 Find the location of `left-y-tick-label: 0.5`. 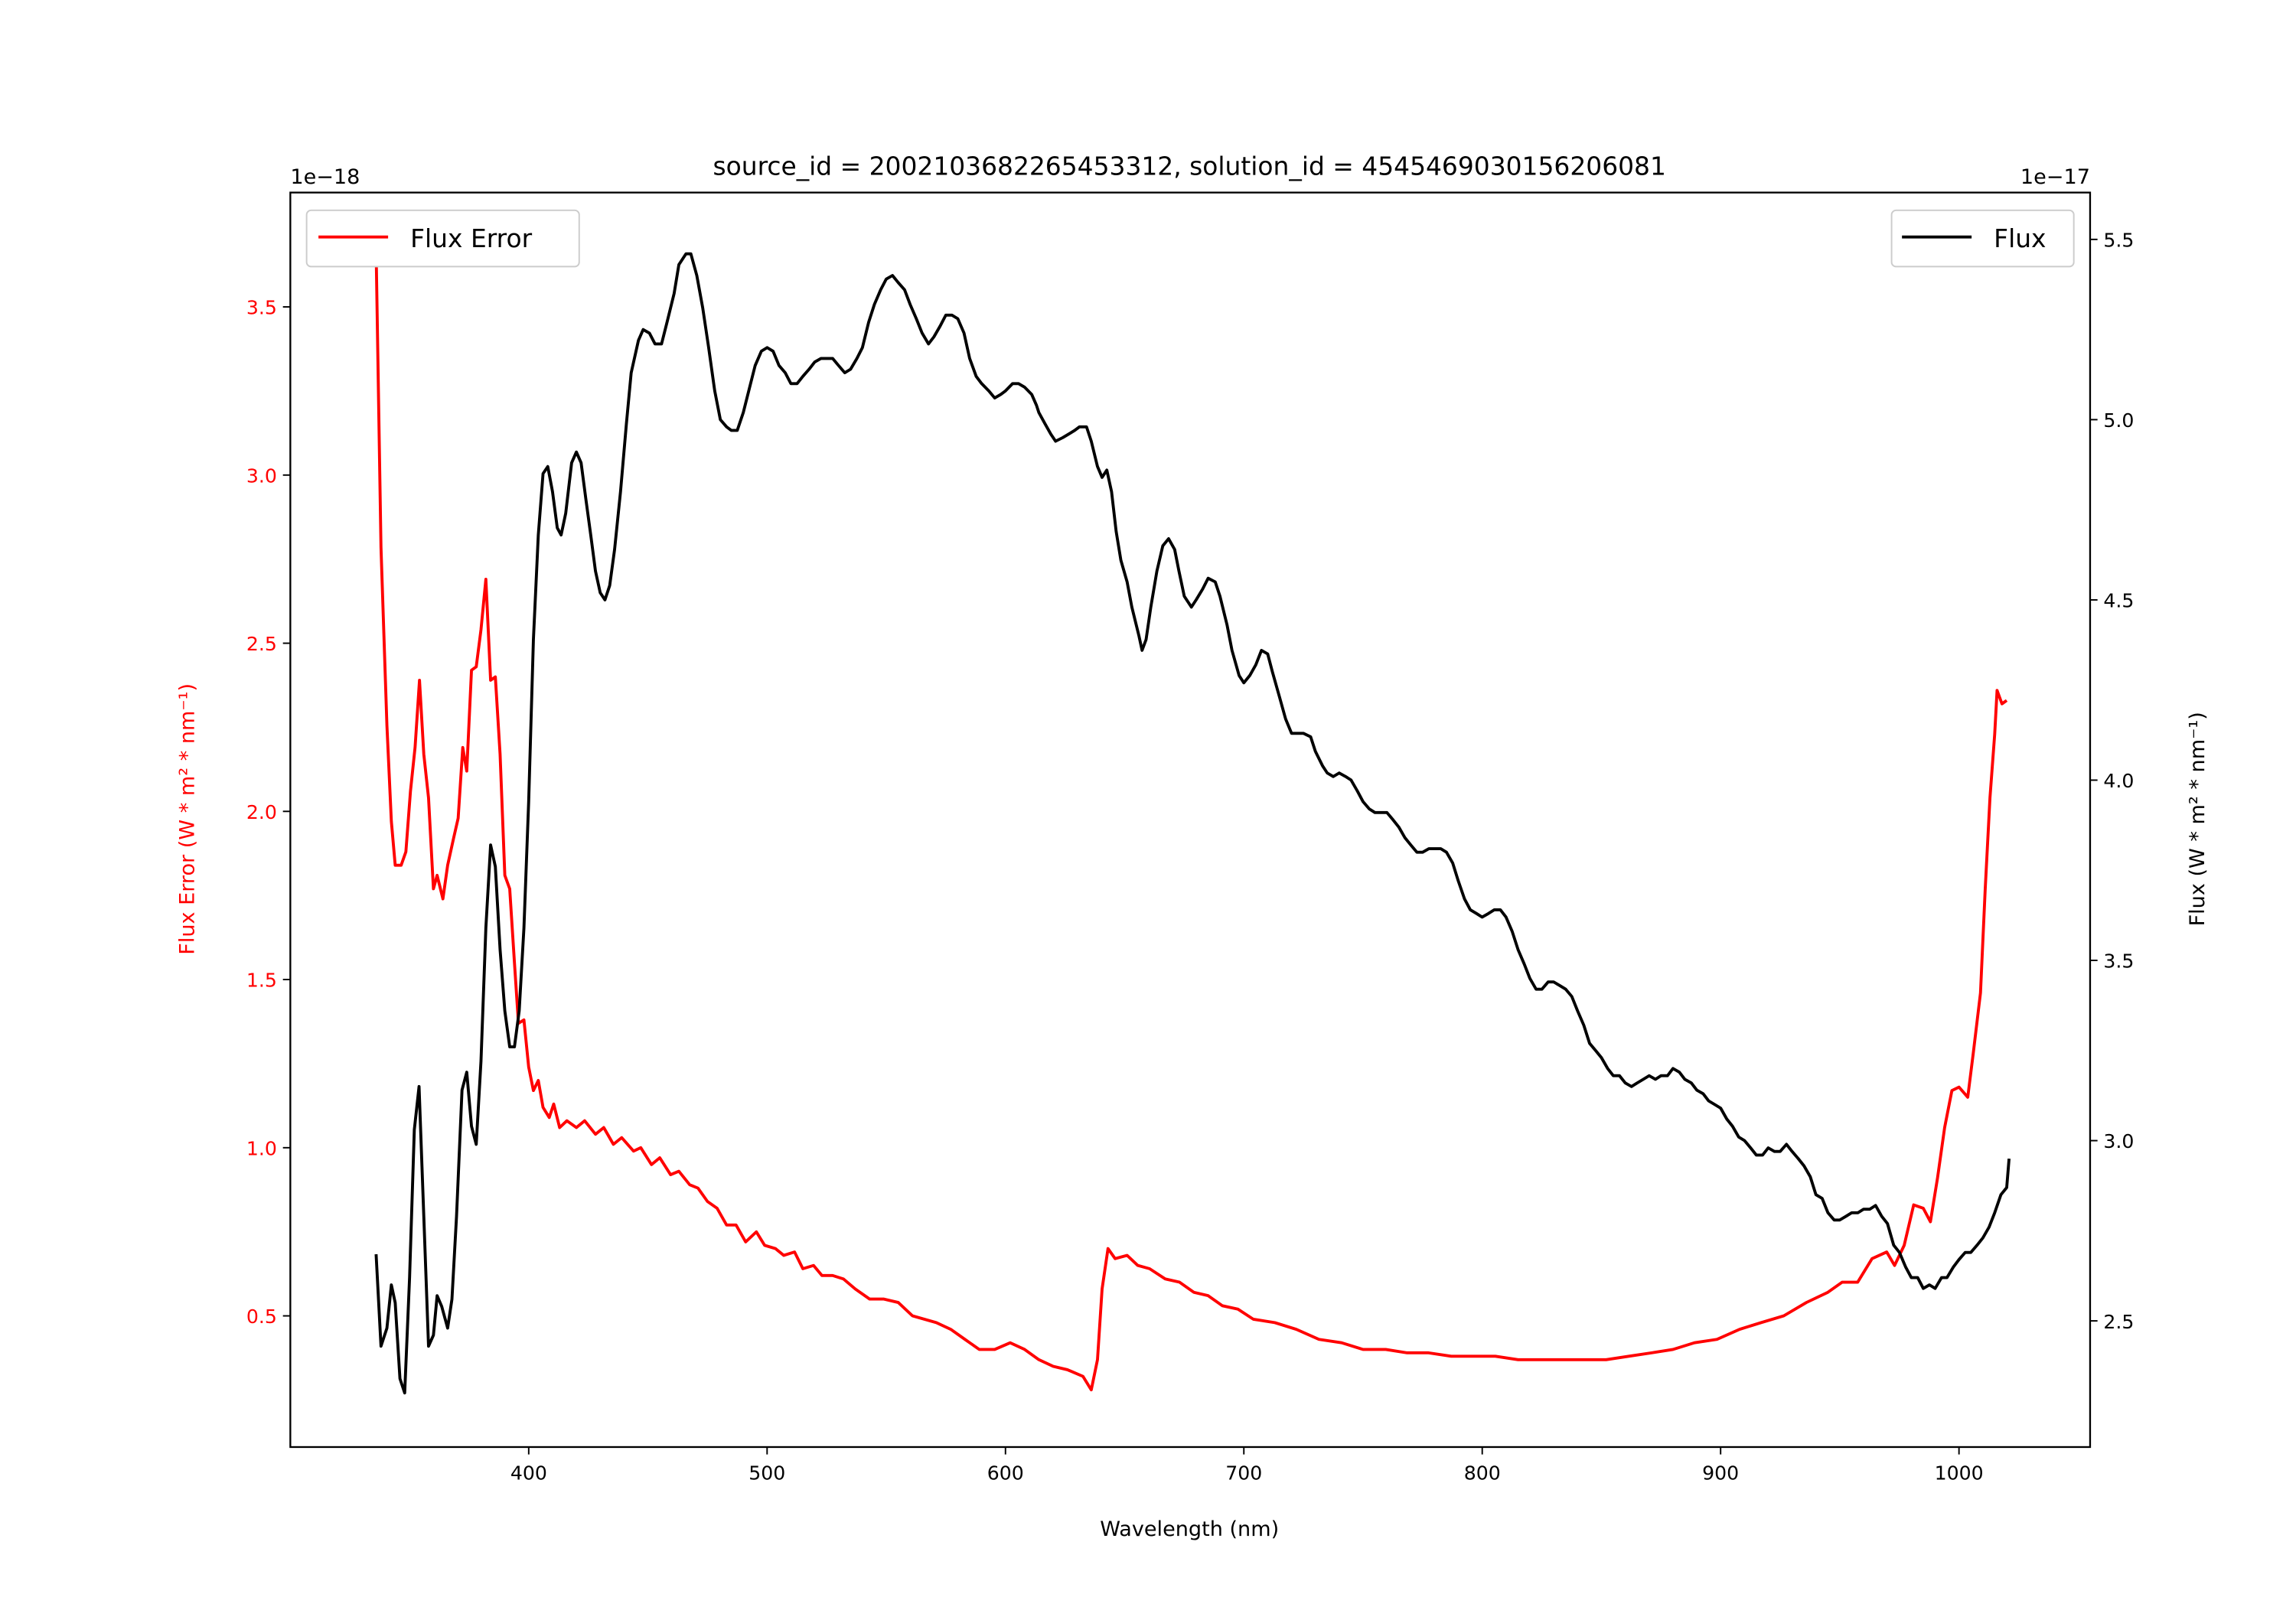

left-y-tick-label: 0.5 is located at coordinates (261, 1316).